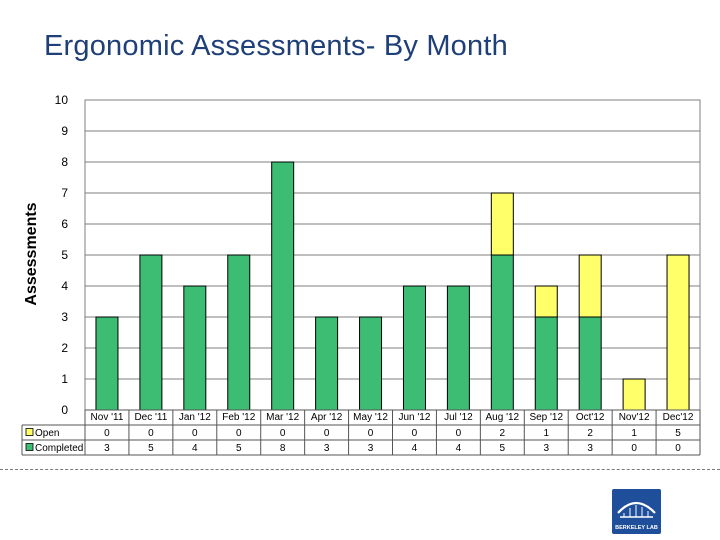 Image resolution: width=720 pixels, height=540 pixels. Describe the element at coordinates (64, 131) in the screenshot. I see `y-tick-label: 9` at that location.